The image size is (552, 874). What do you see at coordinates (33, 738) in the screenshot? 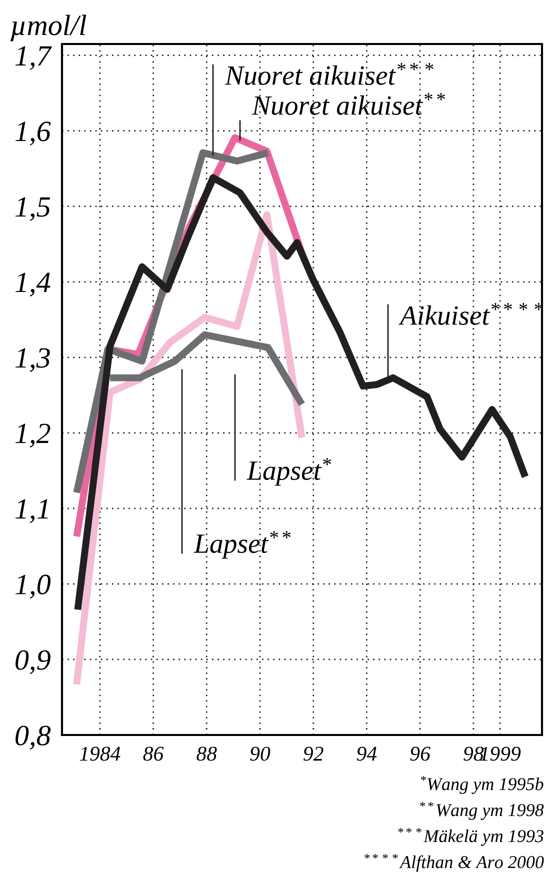
I see `y-tick-label: 0,8` at bounding box center [33, 738].